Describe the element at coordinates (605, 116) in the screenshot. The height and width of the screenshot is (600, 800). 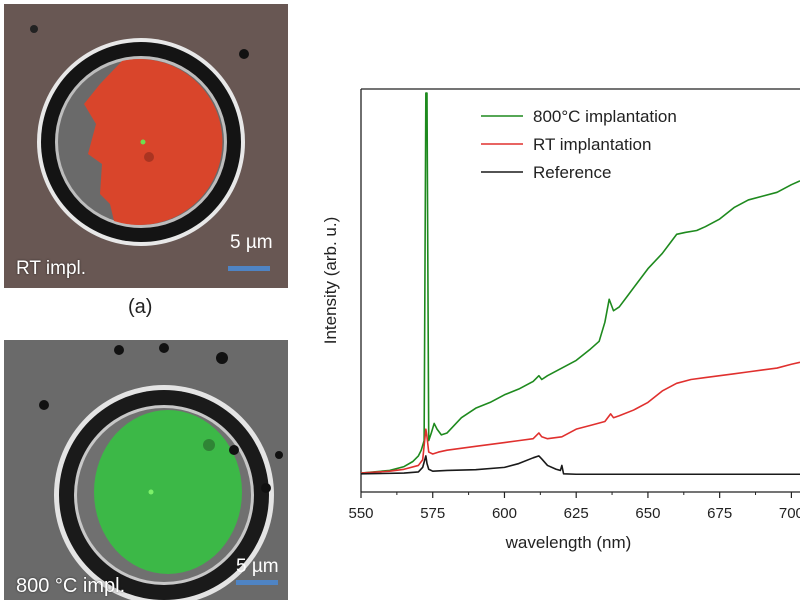
I see `legend-label-0: 800°C implantation` at that location.